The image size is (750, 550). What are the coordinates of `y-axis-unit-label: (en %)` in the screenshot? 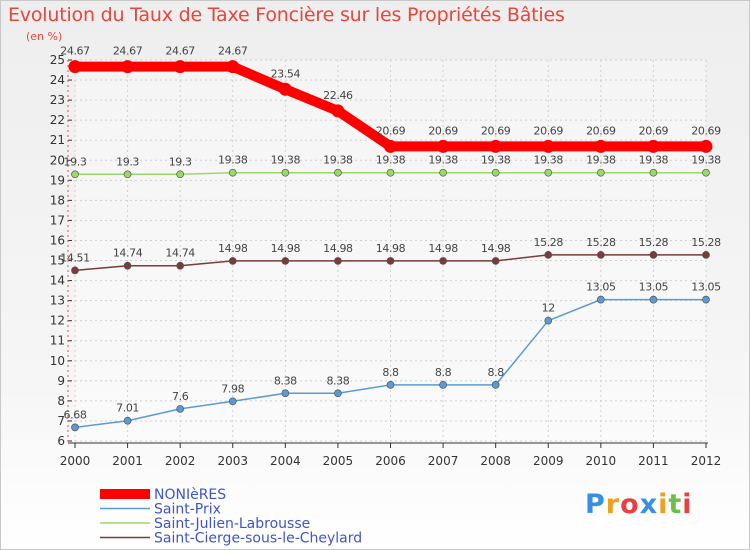 It's located at (44, 36).